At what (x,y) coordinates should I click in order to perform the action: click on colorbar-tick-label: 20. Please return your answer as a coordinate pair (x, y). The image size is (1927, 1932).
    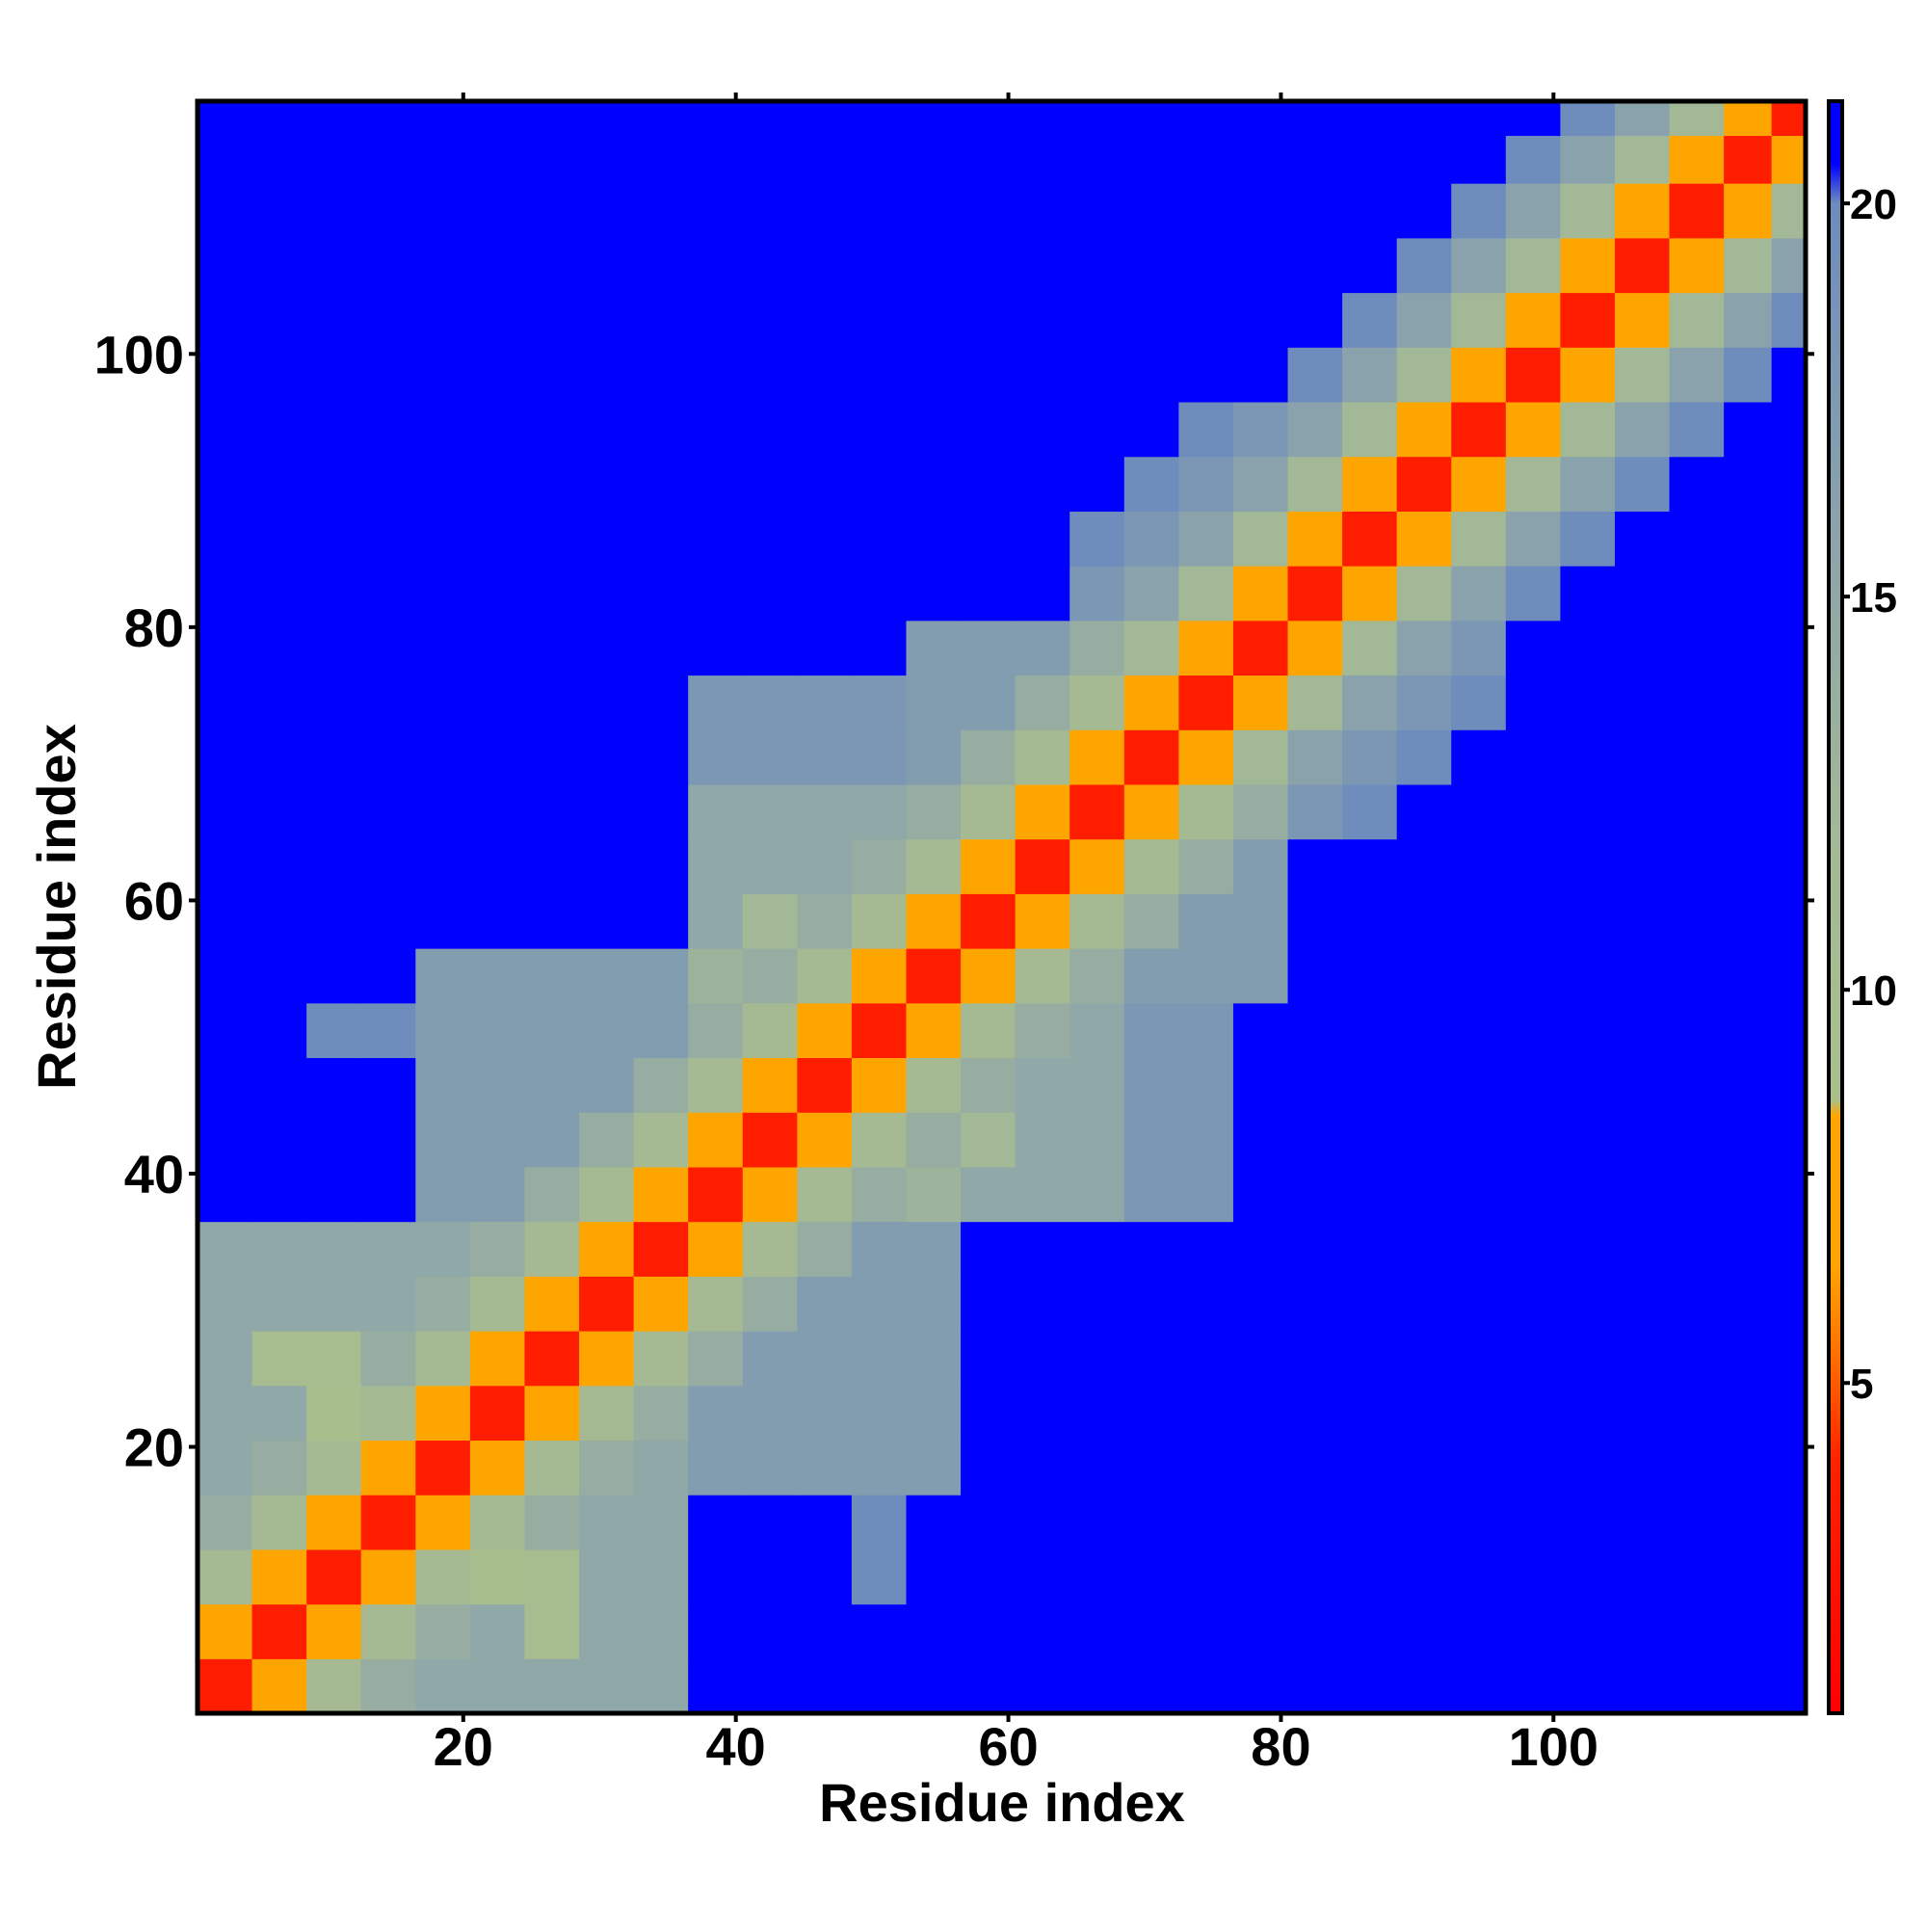
    Looking at the image, I should click on (1873, 204).